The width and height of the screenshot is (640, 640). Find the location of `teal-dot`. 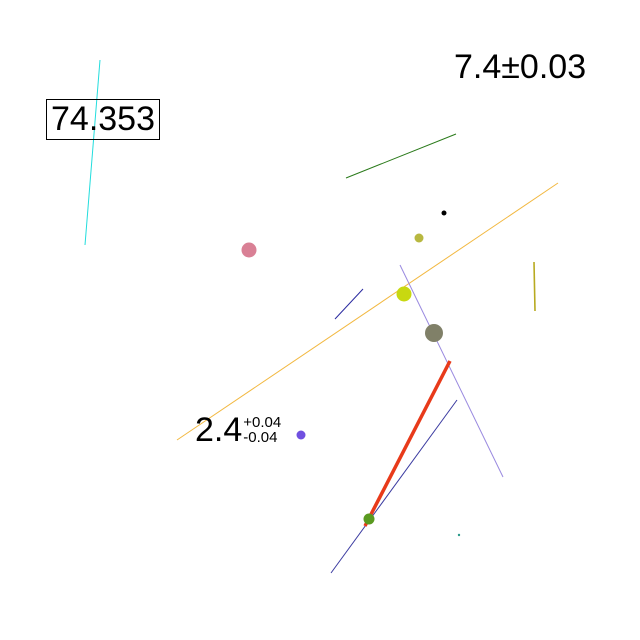

teal-dot is located at coordinates (459, 535).